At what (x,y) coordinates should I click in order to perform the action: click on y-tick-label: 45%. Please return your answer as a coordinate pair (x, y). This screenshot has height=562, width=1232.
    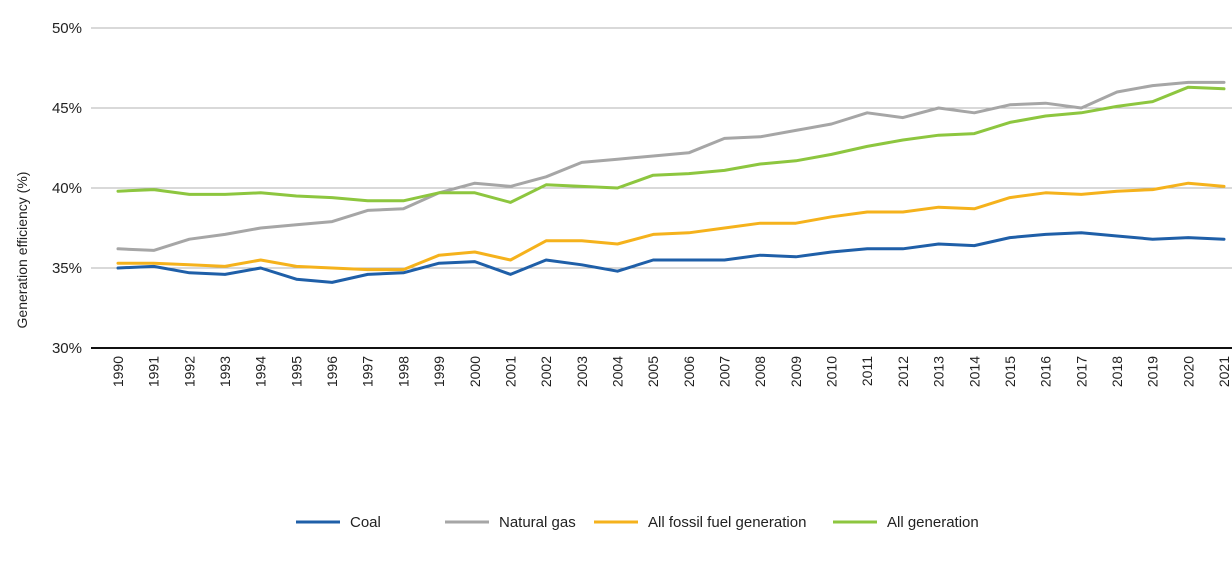
    Looking at the image, I should click on (67, 108).